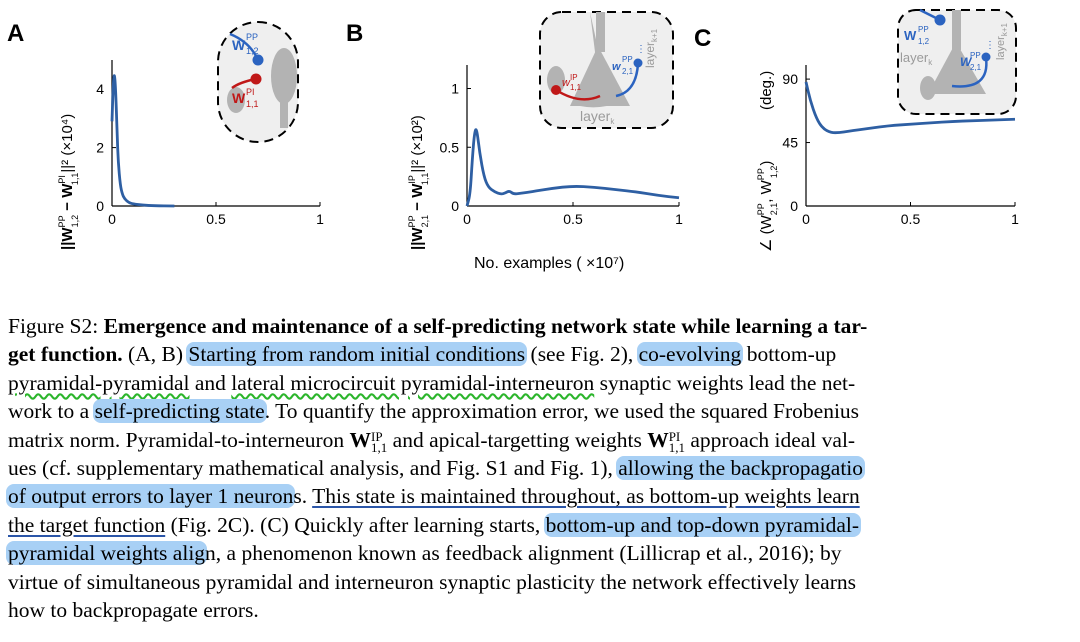 The image size is (1080, 642). What do you see at coordinates (99, 382) in the screenshot?
I see `caption-wavy-underline: pyramidal-pyramidal` at bounding box center [99, 382].